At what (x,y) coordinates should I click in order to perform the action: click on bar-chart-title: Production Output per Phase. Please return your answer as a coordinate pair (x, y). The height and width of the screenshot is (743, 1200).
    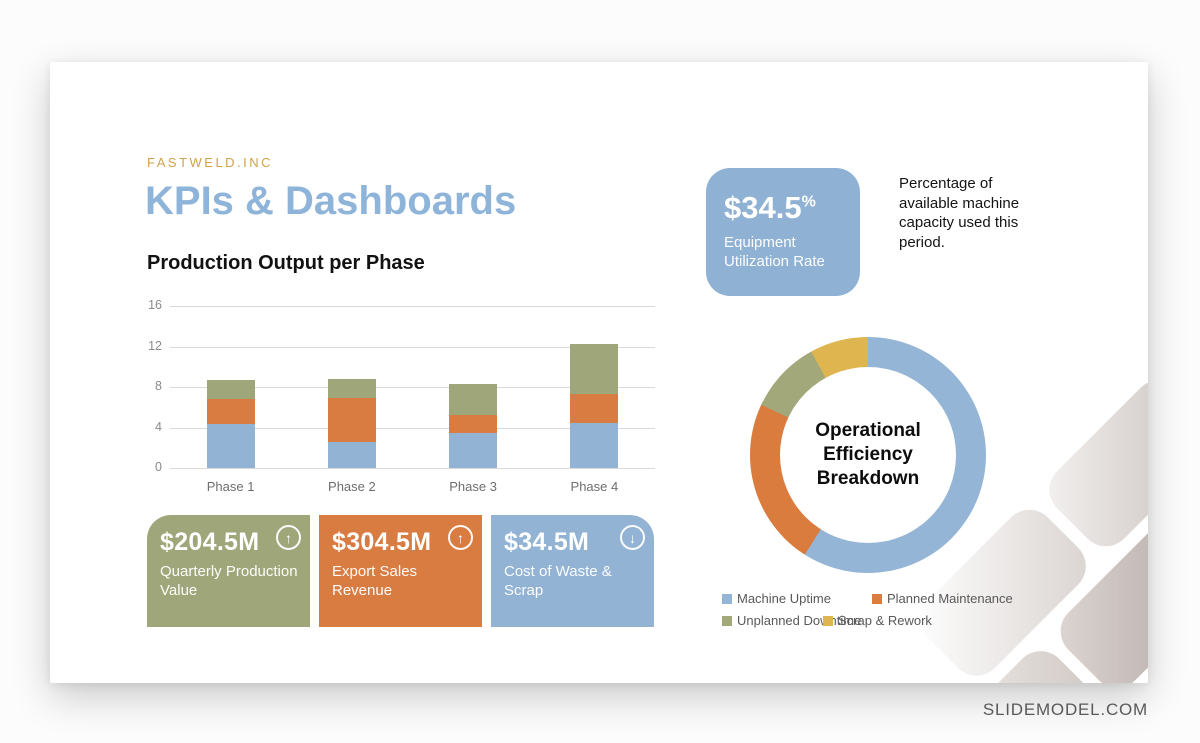
    Looking at the image, I should click on (286, 263).